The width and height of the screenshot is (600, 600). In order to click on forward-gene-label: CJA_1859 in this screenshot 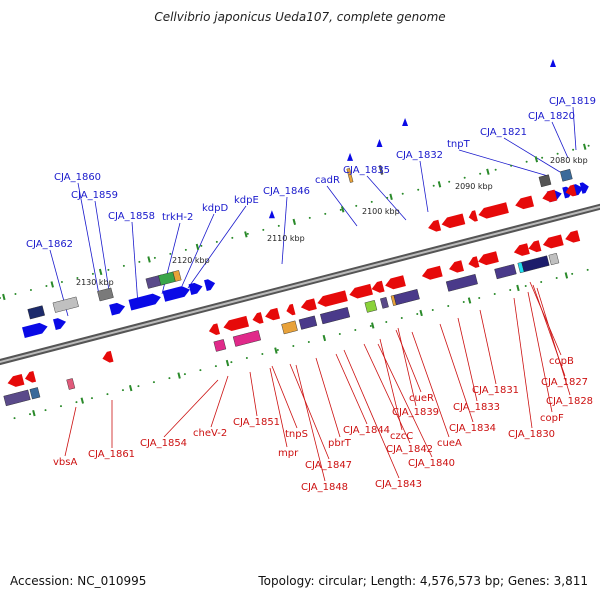, I will do `click(94, 195)`.